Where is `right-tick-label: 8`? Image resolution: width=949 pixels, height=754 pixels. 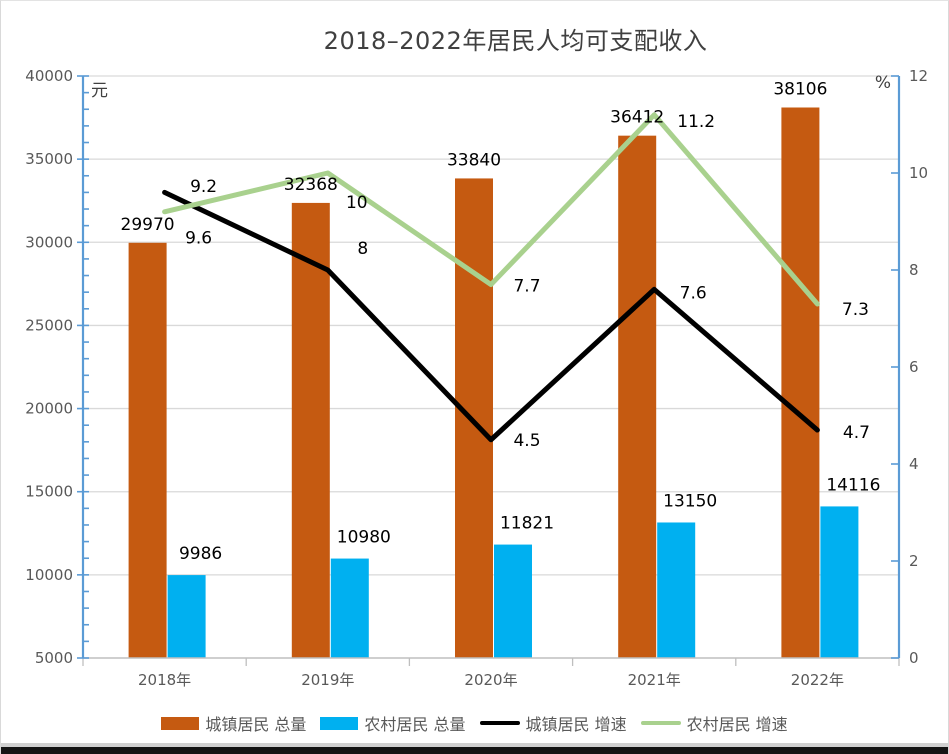
right-tick-label: 8 is located at coordinates (914, 270).